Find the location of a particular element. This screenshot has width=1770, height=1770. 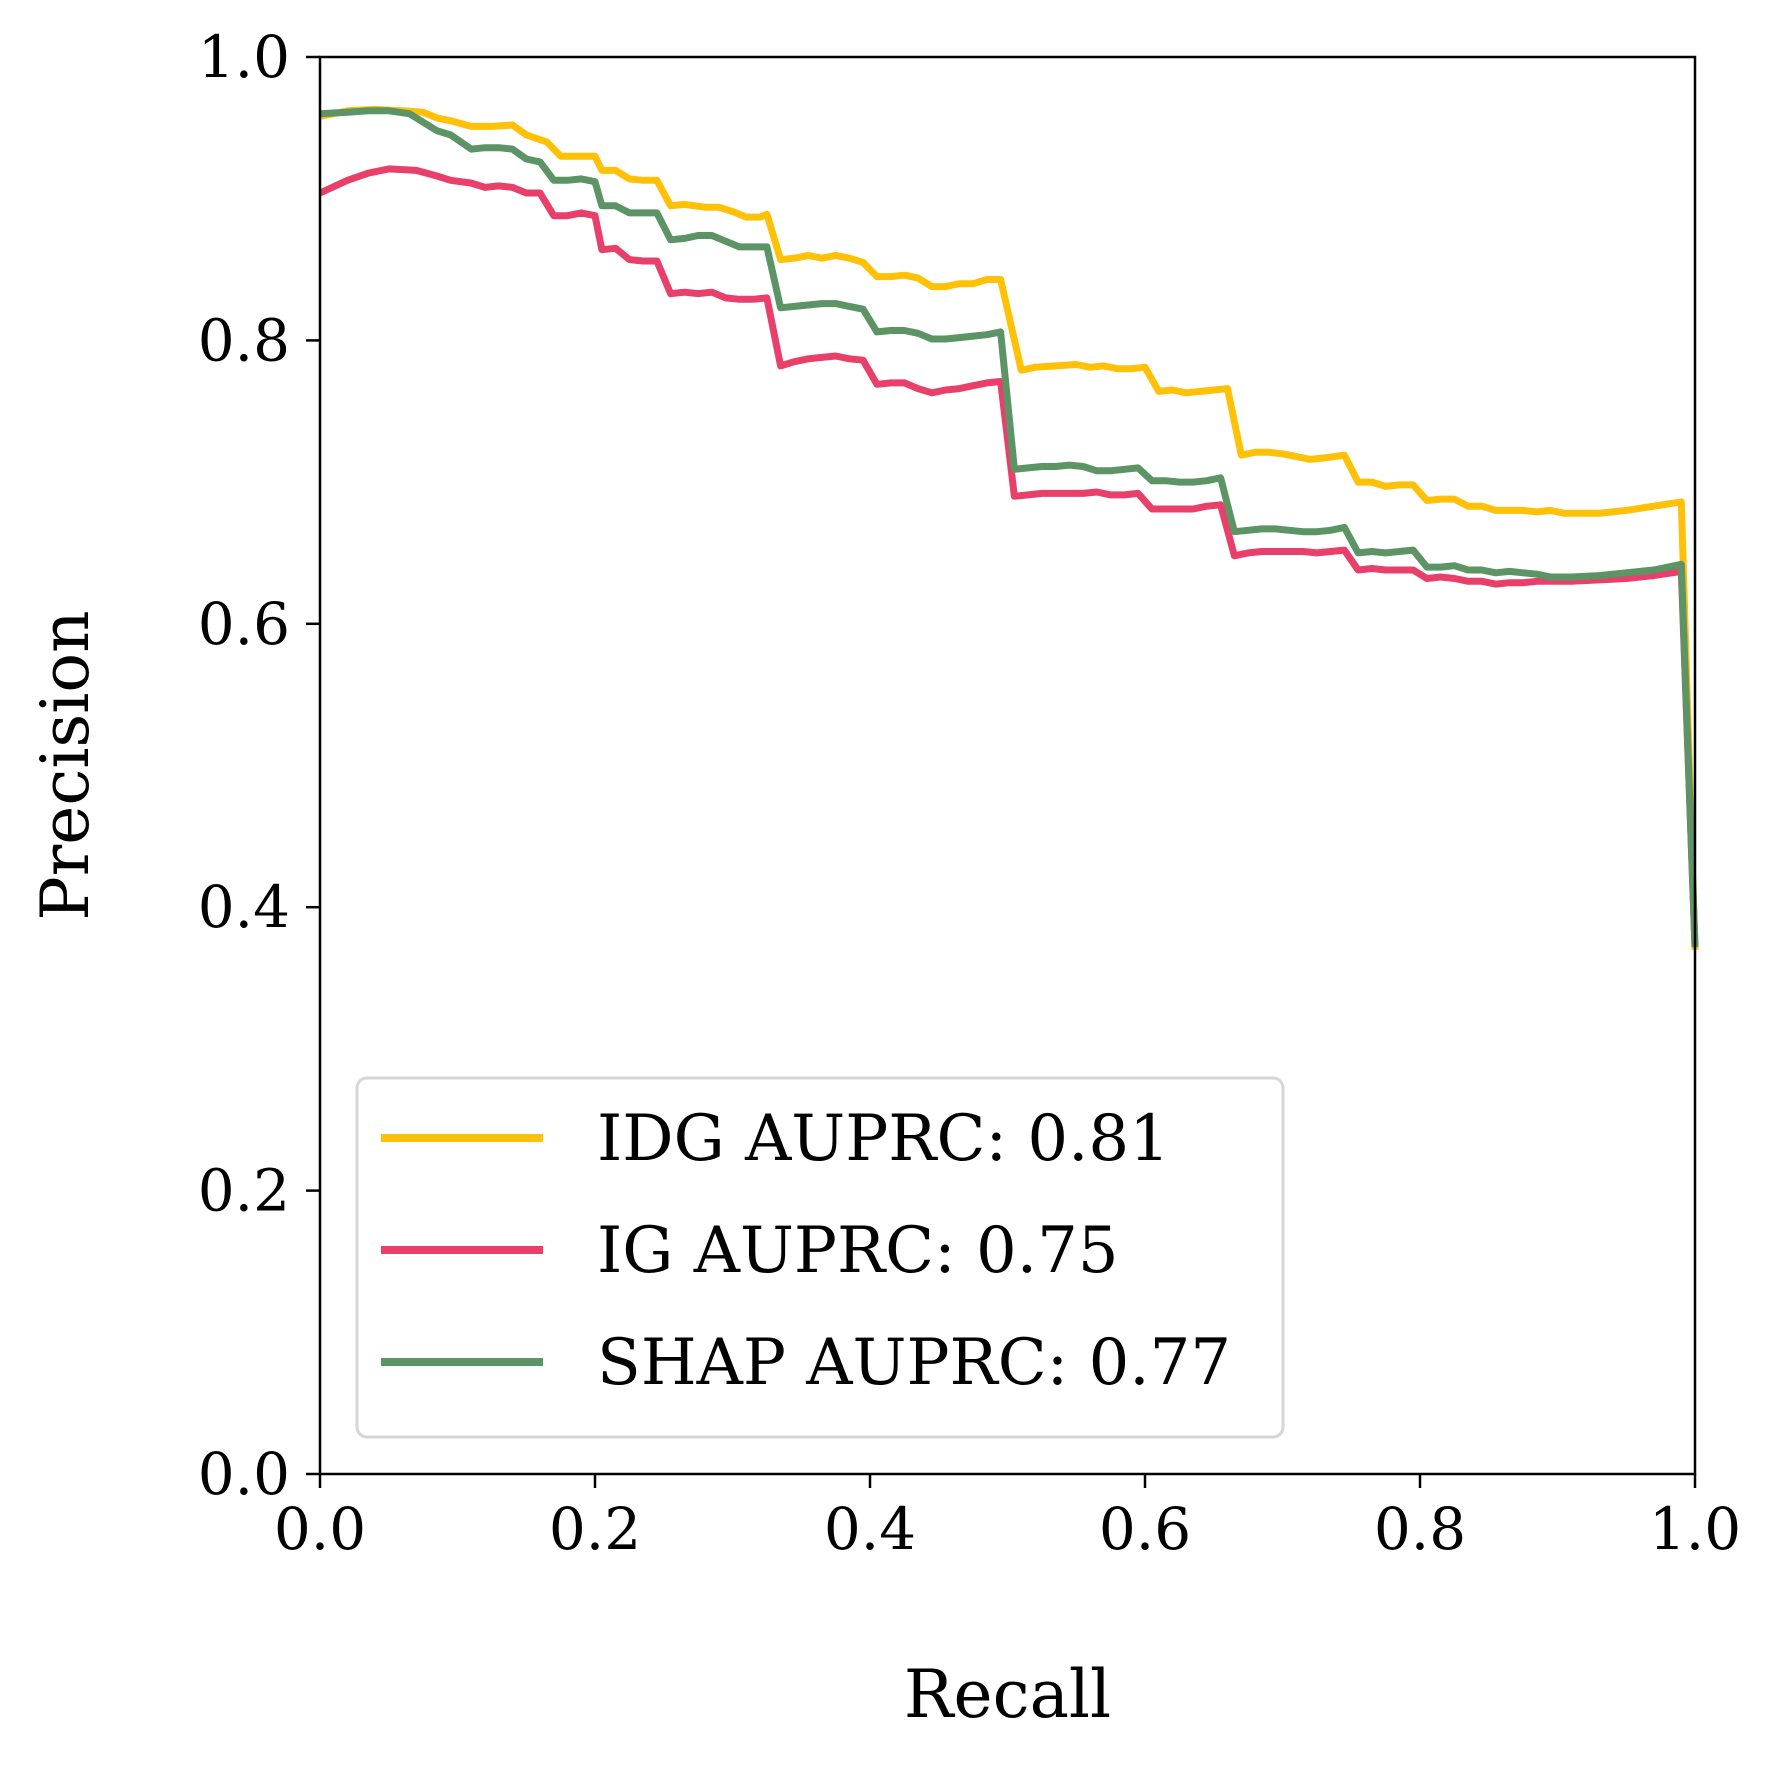

y-tick-label: 0.2 is located at coordinates (244, 1191).